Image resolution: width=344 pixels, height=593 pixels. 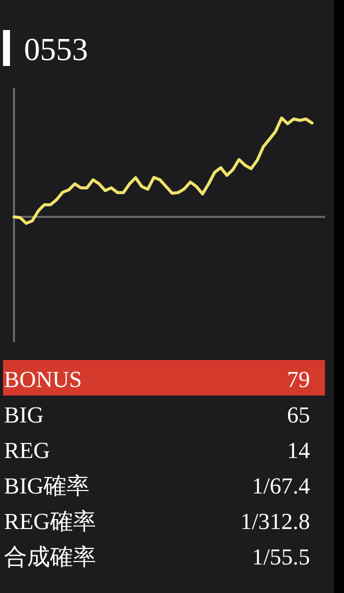 I want to click on category-label: BIG確率, so click(x=47, y=486).